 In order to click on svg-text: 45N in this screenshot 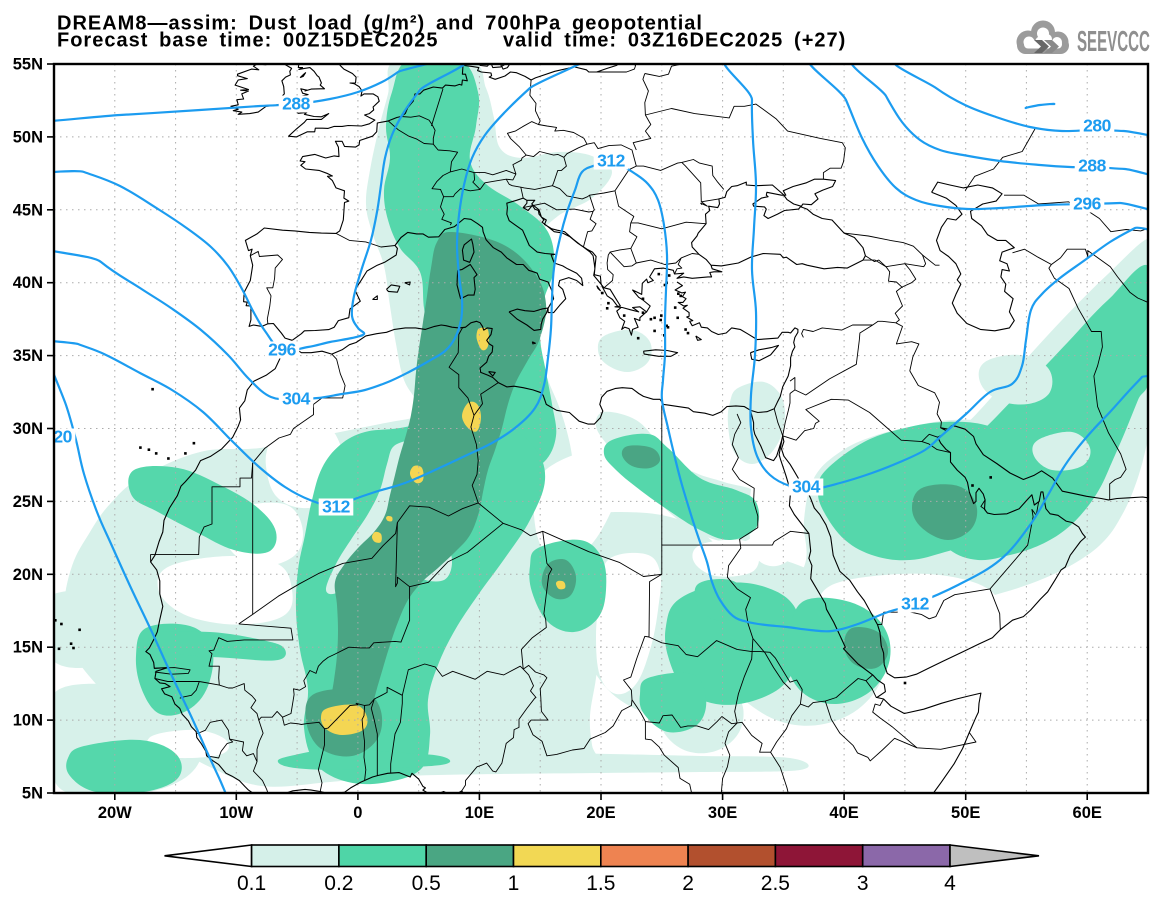, I will do `click(28, 210)`.